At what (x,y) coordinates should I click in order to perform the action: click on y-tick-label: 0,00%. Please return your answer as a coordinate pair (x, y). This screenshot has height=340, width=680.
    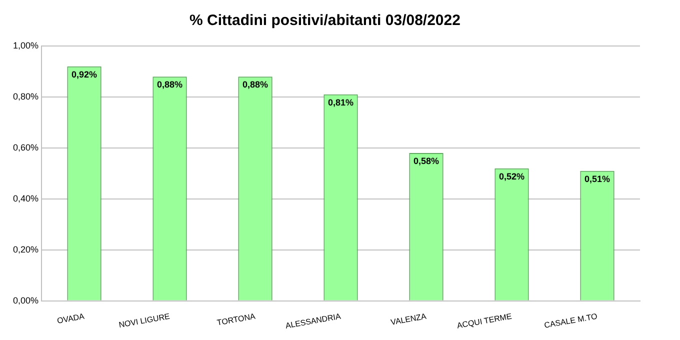
    Looking at the image, I should click on (25, 300).